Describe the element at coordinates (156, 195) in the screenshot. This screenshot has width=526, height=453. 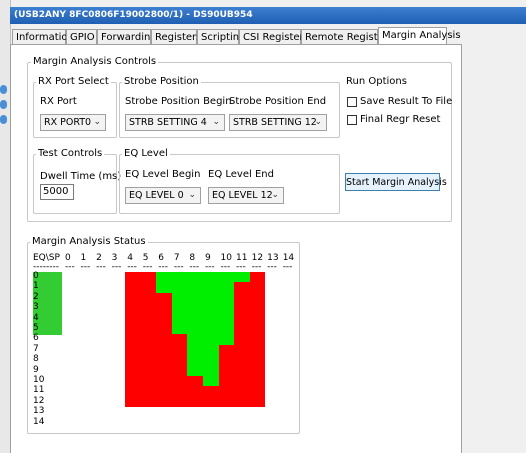
I see `dropdown-value: EQ LEVEL 0` at that location.